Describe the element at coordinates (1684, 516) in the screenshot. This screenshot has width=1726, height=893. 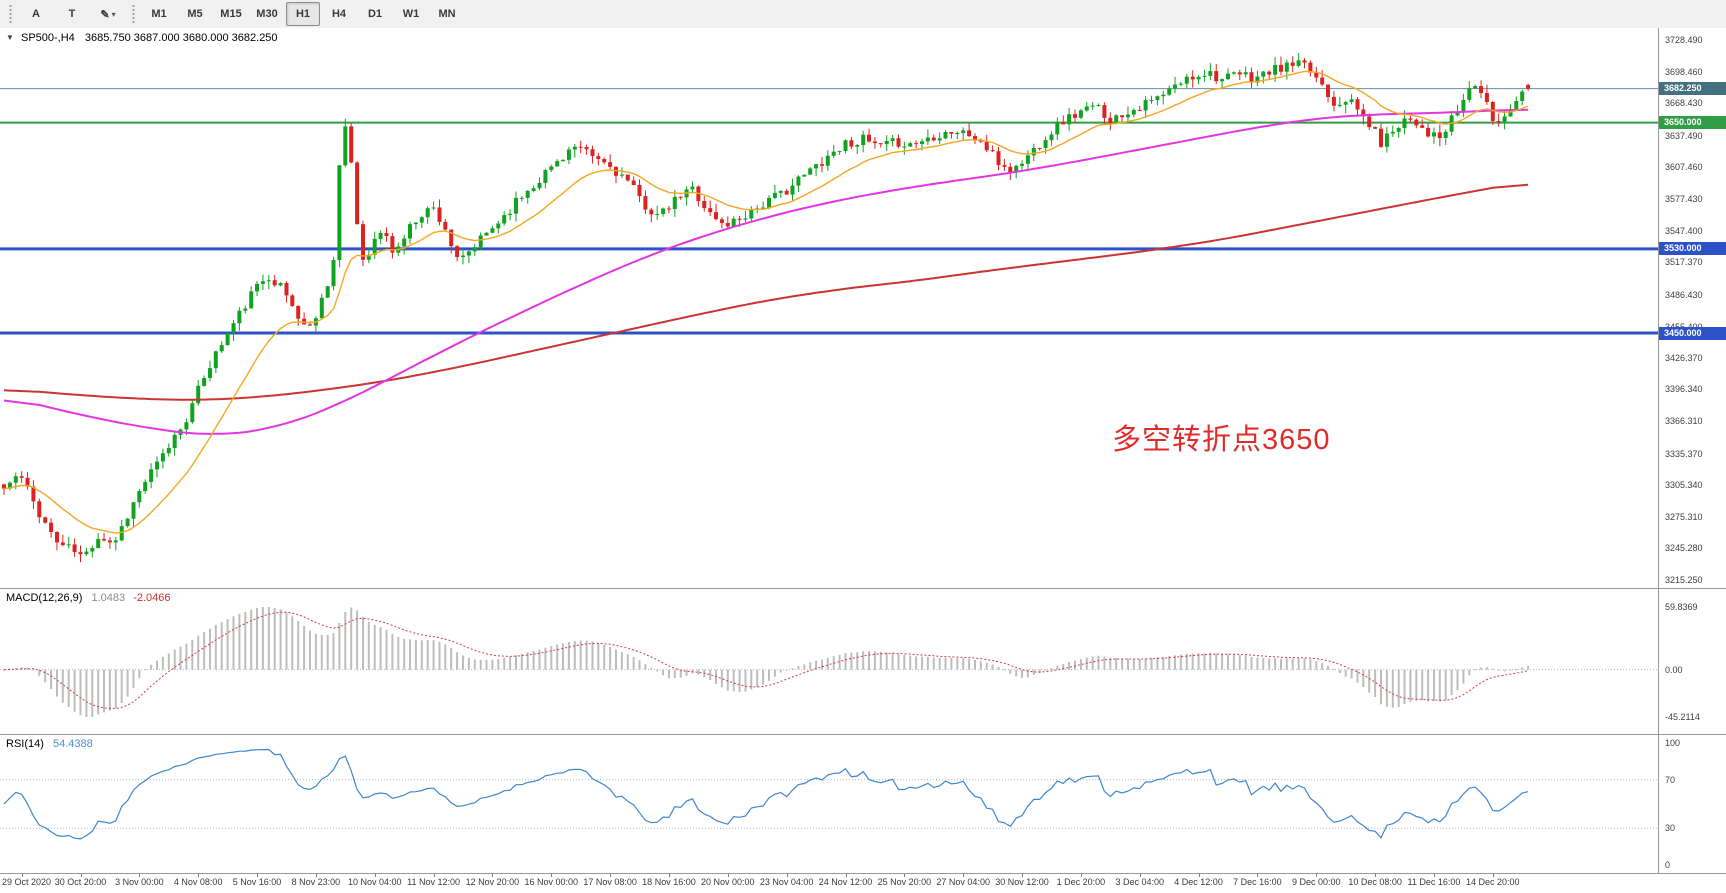
I see `price-axis-label: 3275.310` at that location.